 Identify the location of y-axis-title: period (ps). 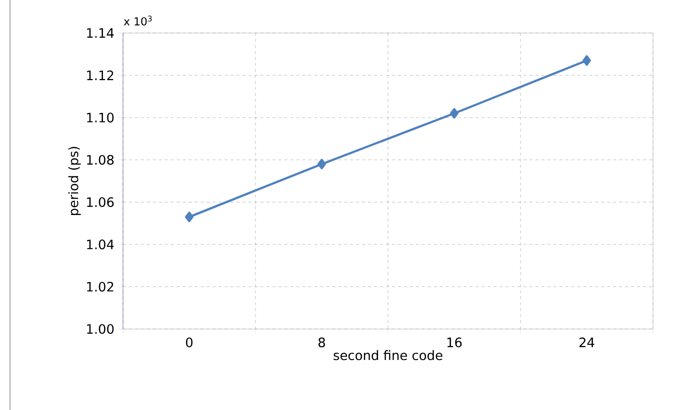
(74, 181).